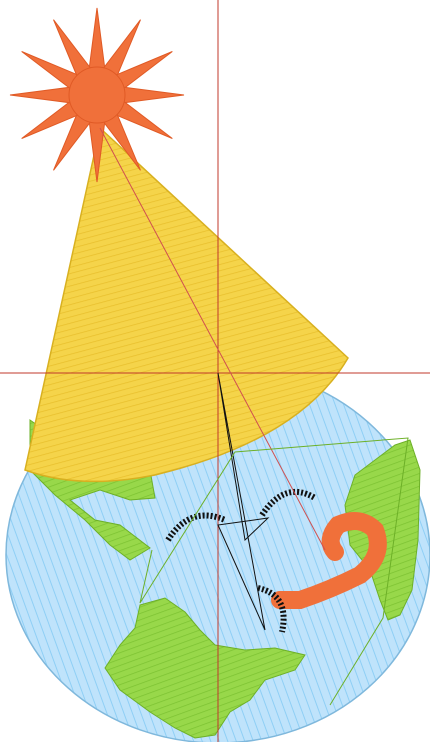 The height and width of the screenshot is (742, 430). I want to click on sun, so click(97, 95).